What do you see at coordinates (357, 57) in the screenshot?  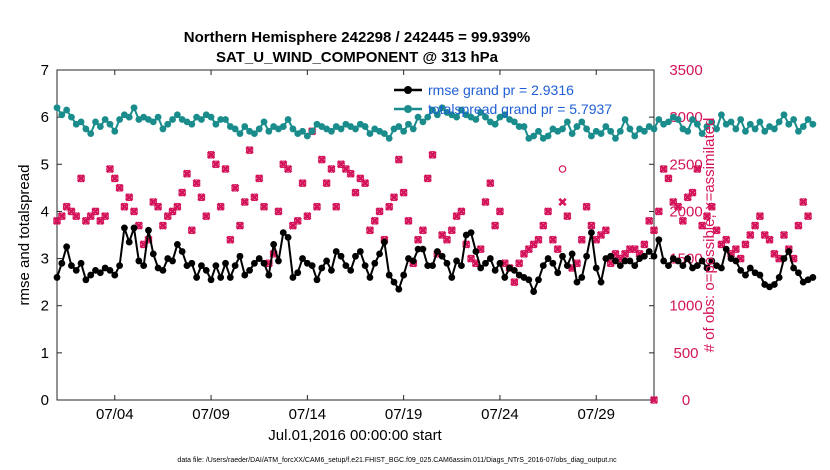 I see `chart-title-line2: SAT_U_WIND_COMPONENT @ 313 hPa` at bounding box center [357, 57].